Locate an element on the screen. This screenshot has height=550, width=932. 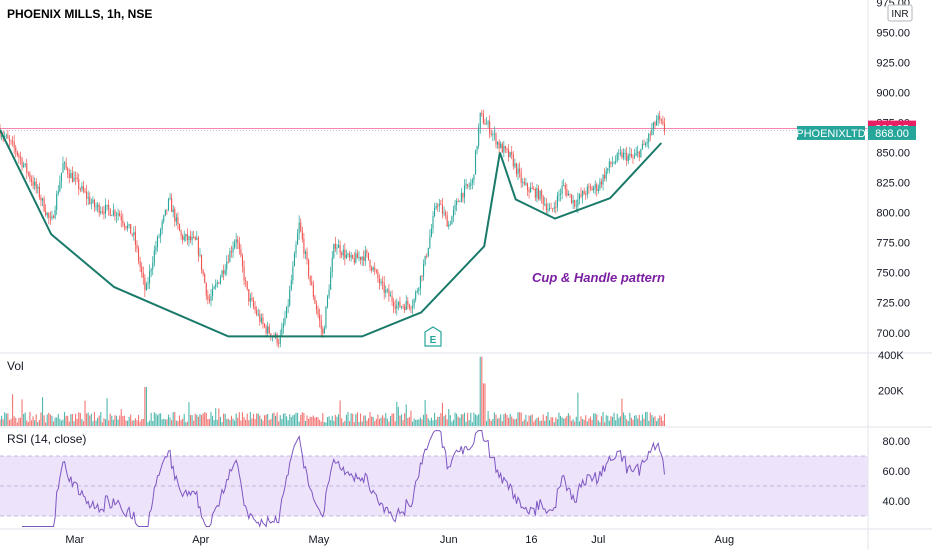
currency-label: INR is located at coordinates (899, 14).